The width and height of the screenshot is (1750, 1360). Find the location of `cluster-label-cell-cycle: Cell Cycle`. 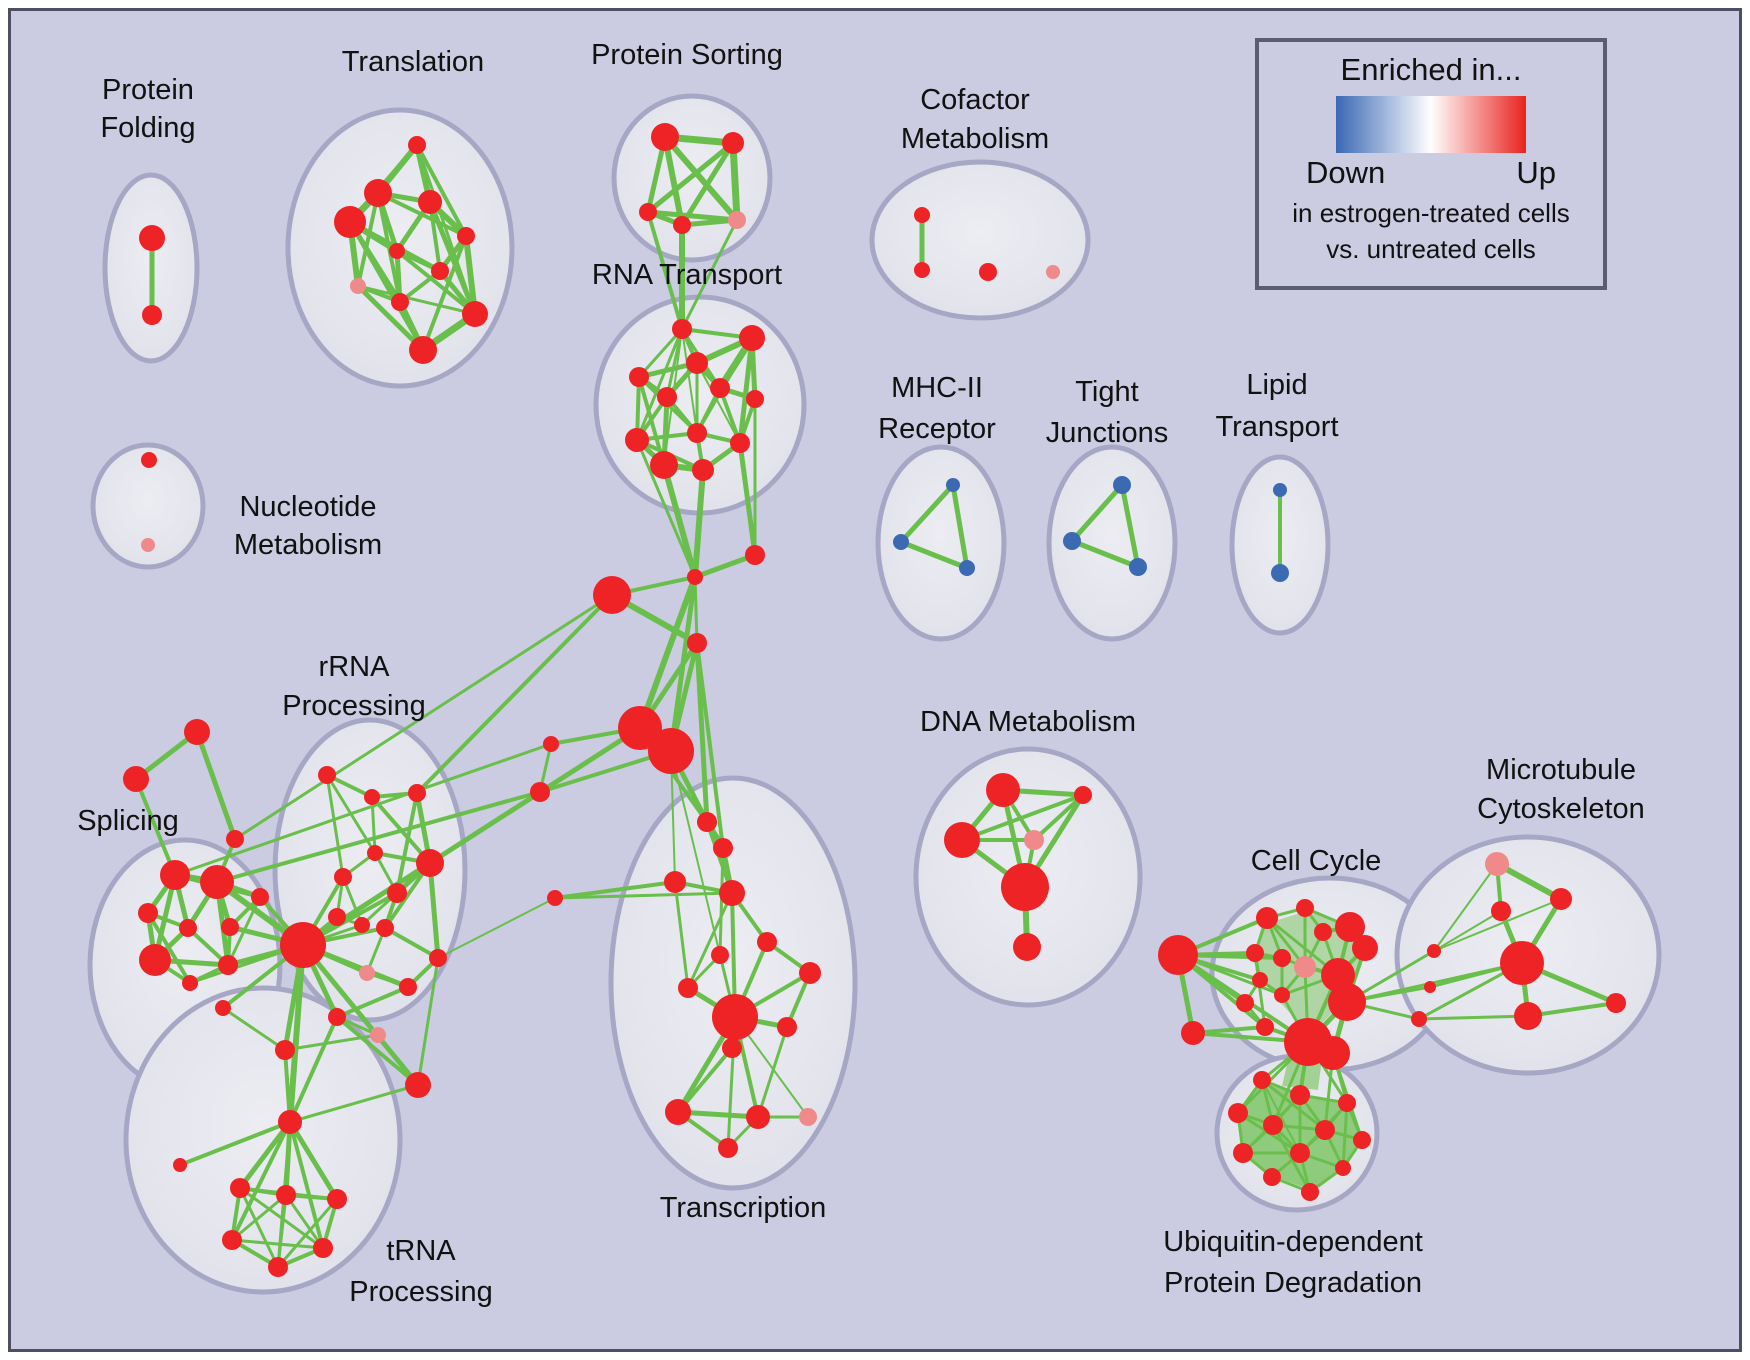

cluster-label-cell-cycle: Cell Cycle is located at coordinates (1316, 861).